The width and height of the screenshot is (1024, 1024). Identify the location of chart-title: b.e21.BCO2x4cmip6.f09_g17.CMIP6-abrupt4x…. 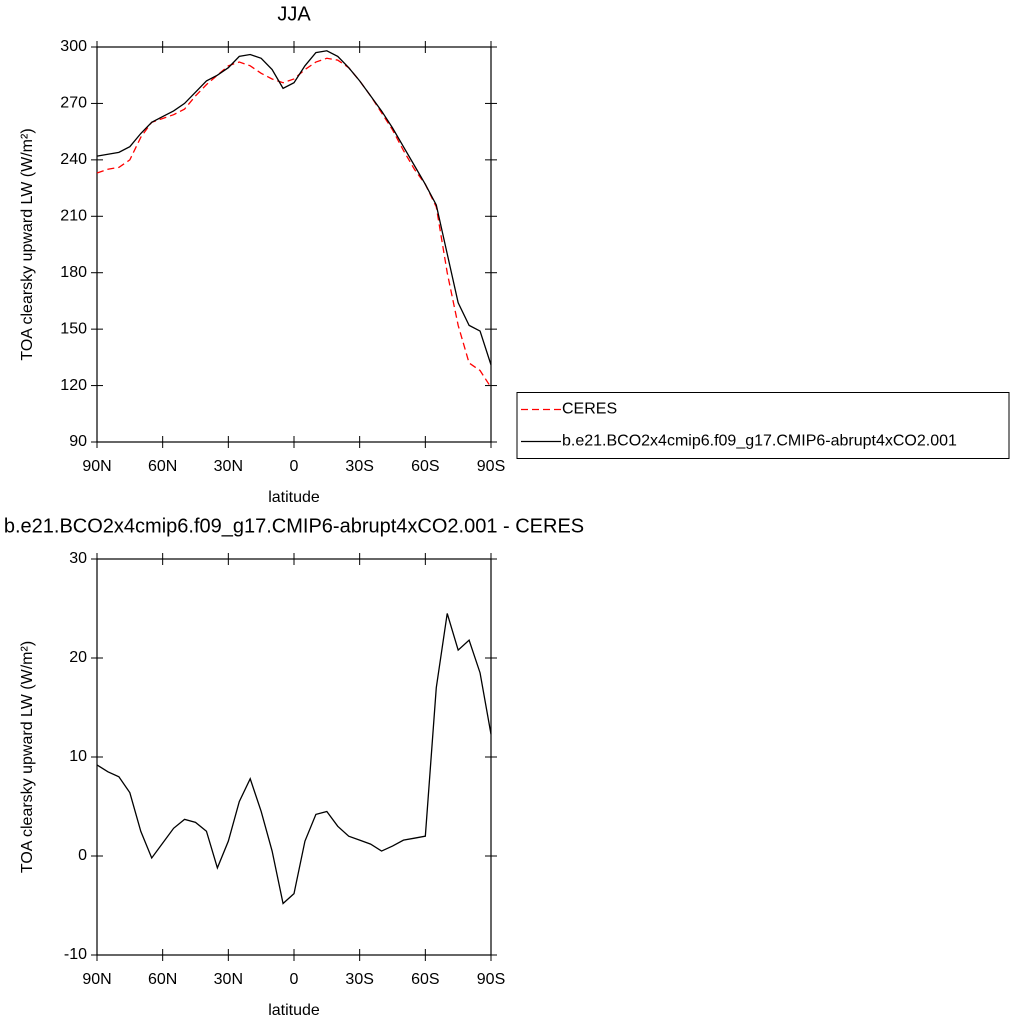
(294, 526).